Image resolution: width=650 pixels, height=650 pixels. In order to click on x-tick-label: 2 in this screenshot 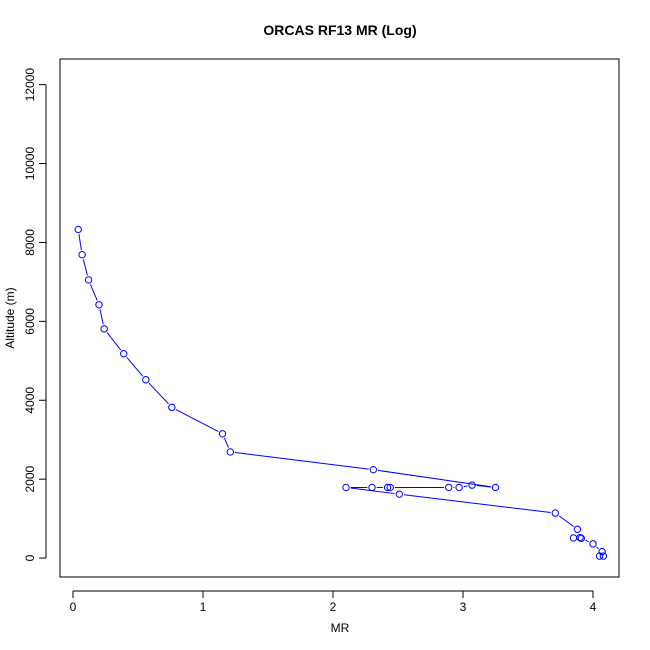, I will do `click(333, 607)`.